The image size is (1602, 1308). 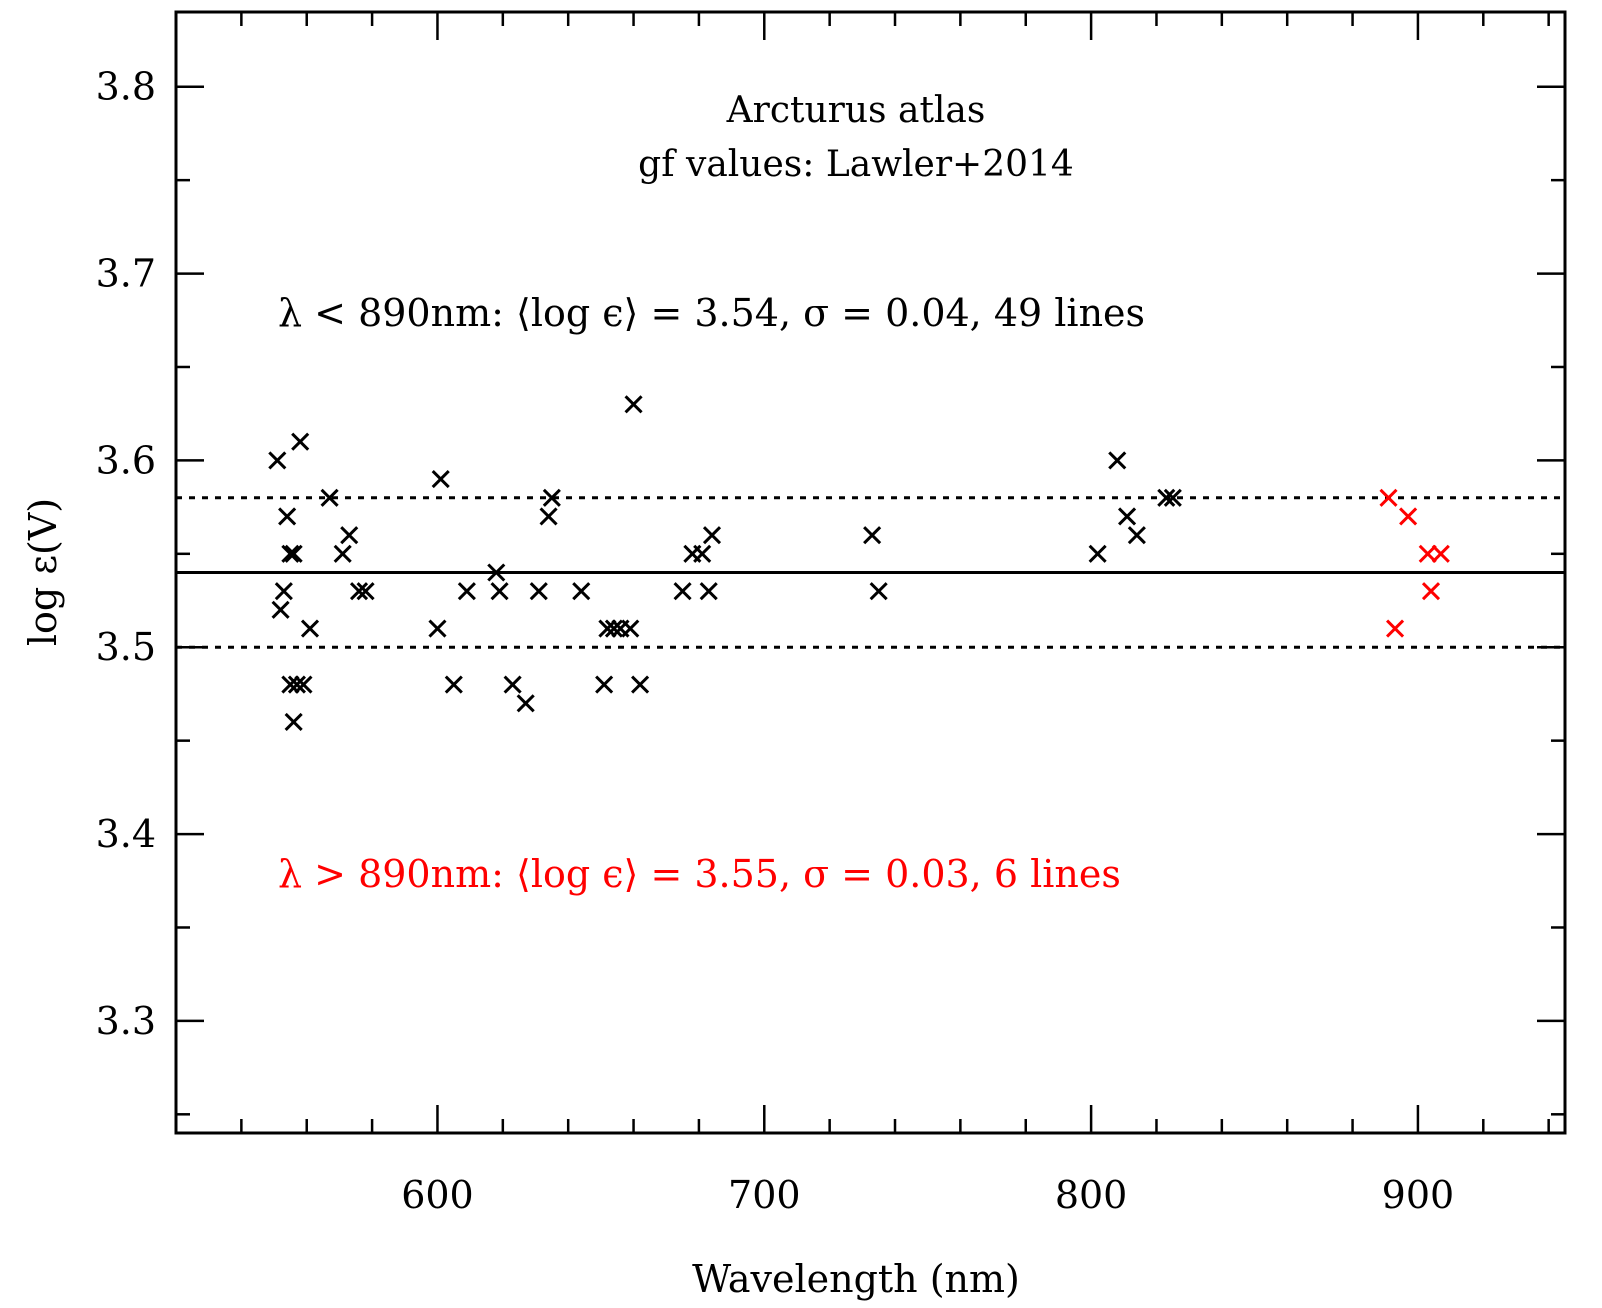 What do you see at coordinates (126, 87) in the screenshot?
I see `y-tick-label: 3.8` at bounding box center [126, 87].